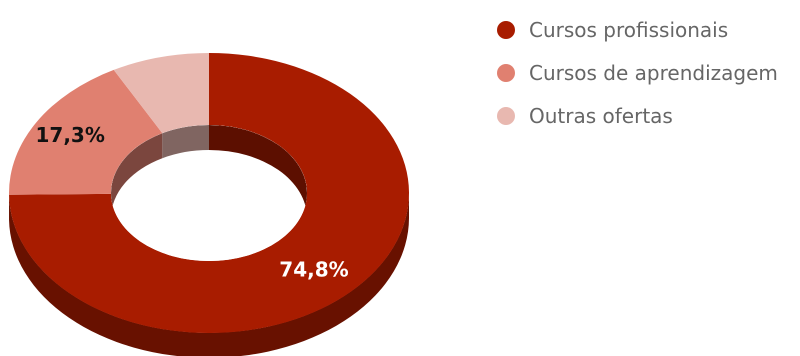 Image resolution: width=800 pixels, height=356 pixels. Describe the element at coordinates (70, 135) in the screenshot. I see `data-label-1: 17,3%` at that location.